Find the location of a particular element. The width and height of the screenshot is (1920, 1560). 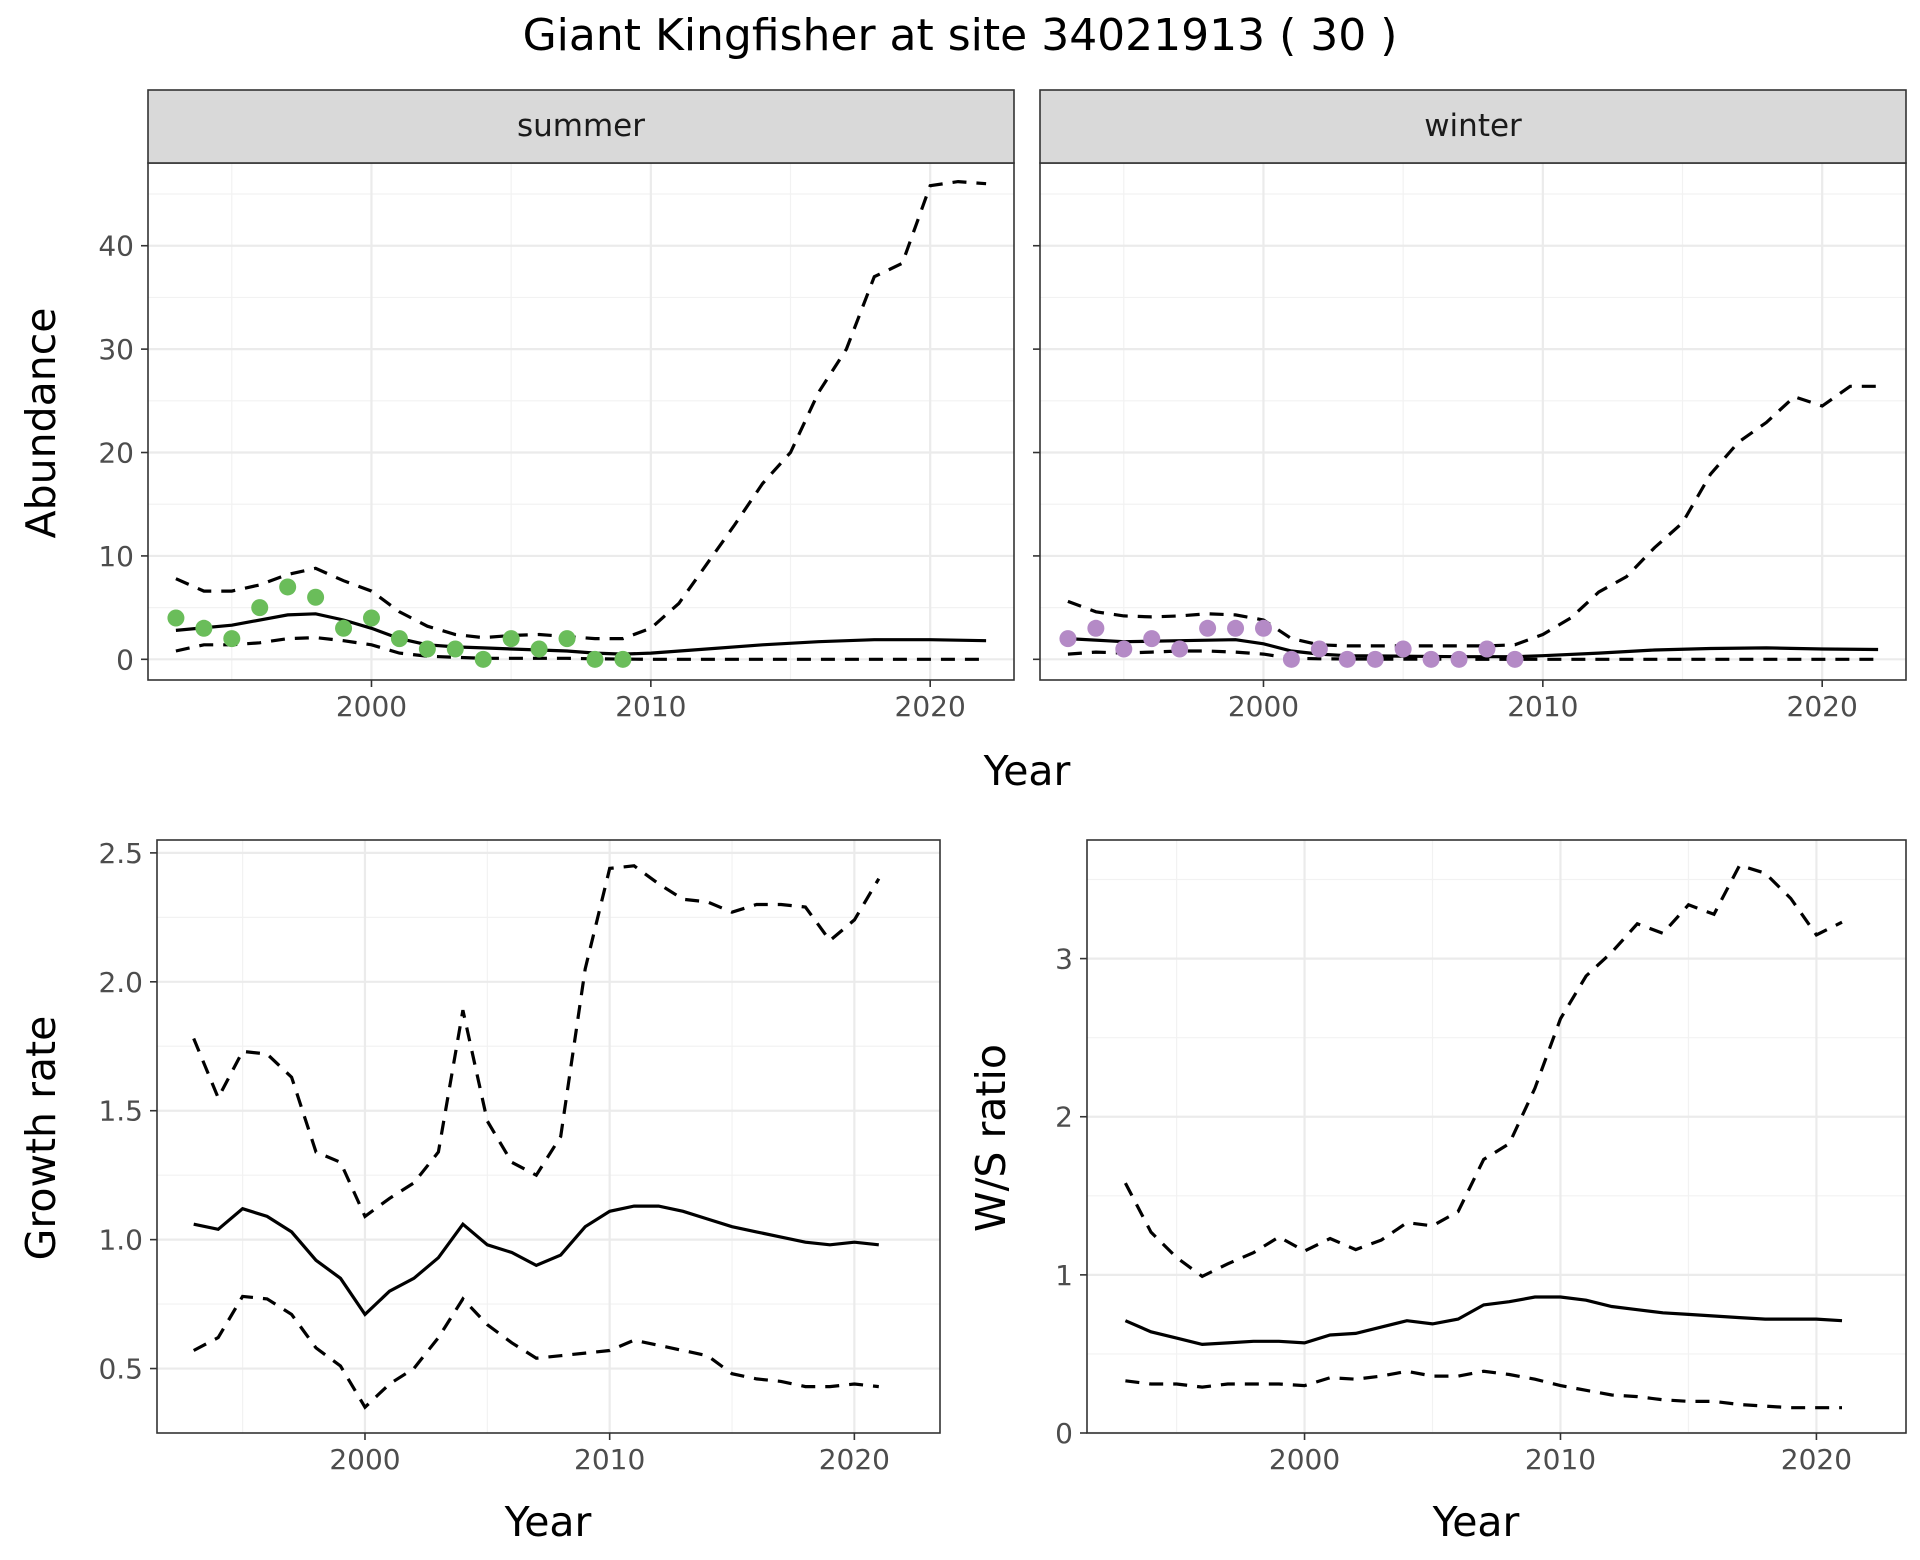

y-tick-label: 1.5 is located at coordinates (120, 1111).